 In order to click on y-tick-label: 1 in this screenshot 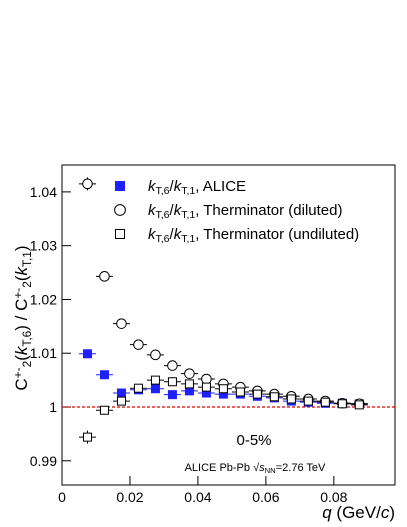, I will do `click(53, 407)`.